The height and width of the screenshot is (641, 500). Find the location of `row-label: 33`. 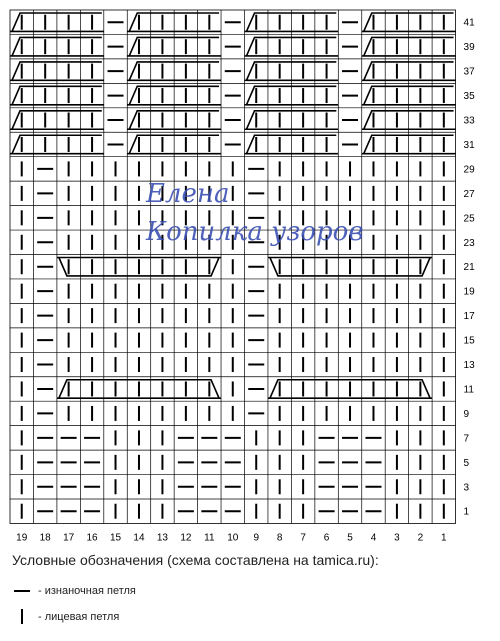

row-label: 33 is located at coordinates (470, 121).